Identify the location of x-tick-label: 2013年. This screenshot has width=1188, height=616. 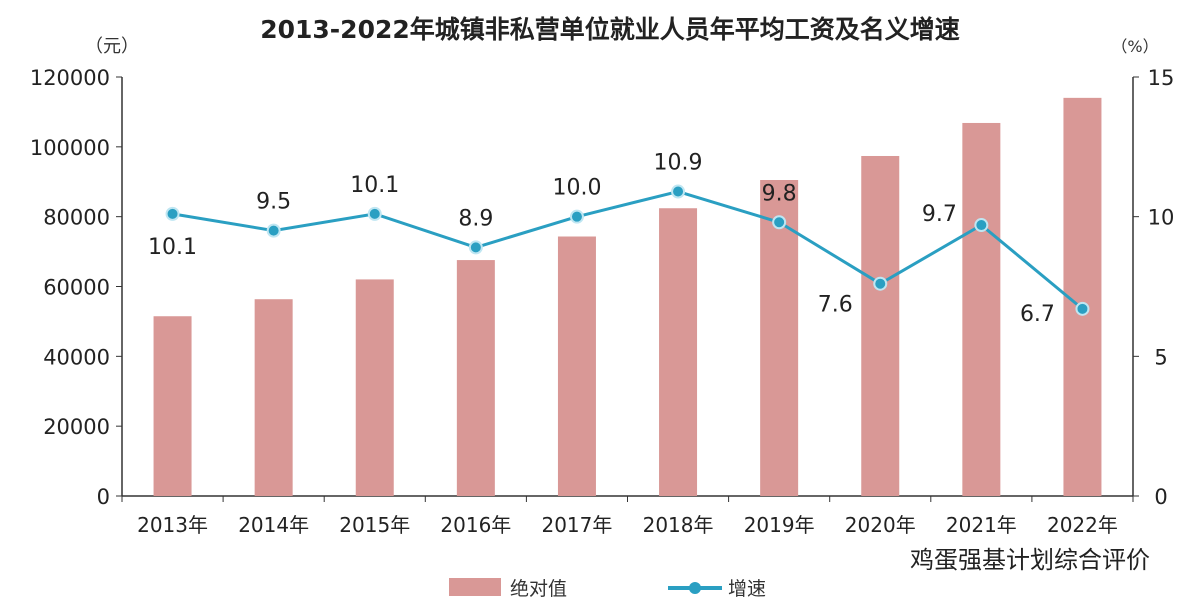
(172, 525).